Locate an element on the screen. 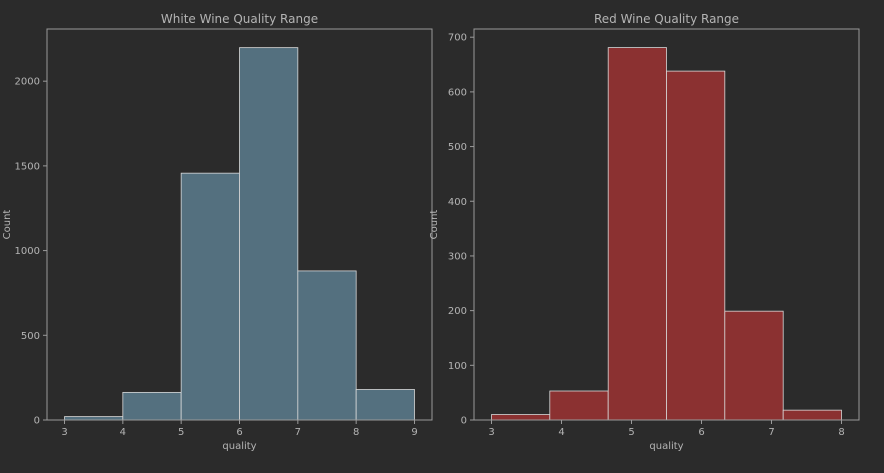 The height and width of the screenshot is (473, 884). red-y-tick-label: 100 is located at coordinates (457, 366).